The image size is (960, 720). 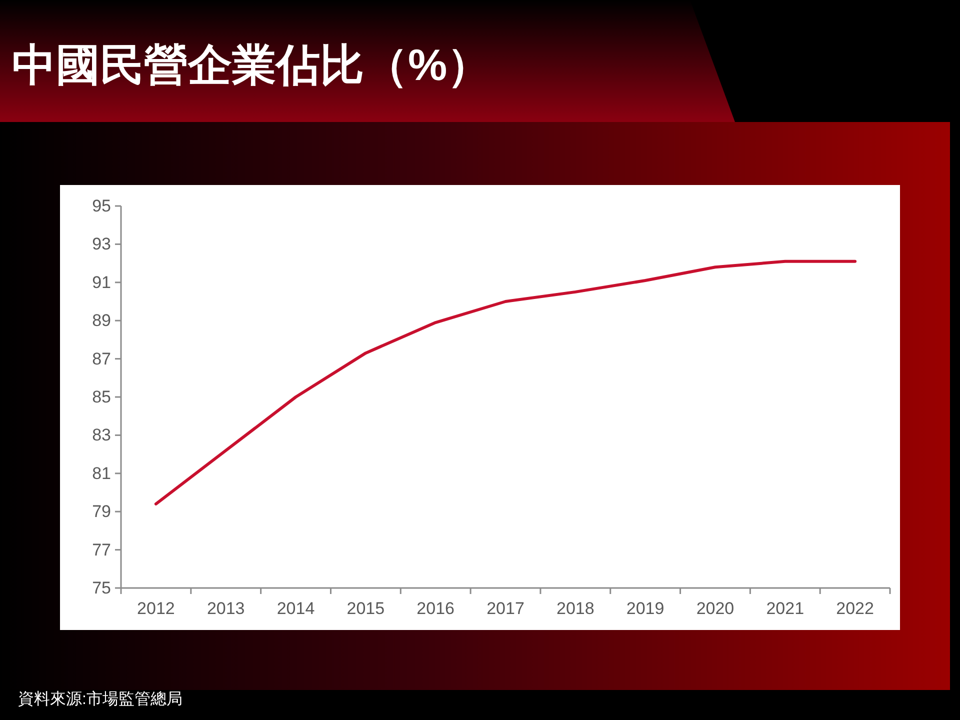 What do you see at coordinates (101, 550) in the screenshot?
I see `y-tick-label: 77` at bounding box center [101, 550].